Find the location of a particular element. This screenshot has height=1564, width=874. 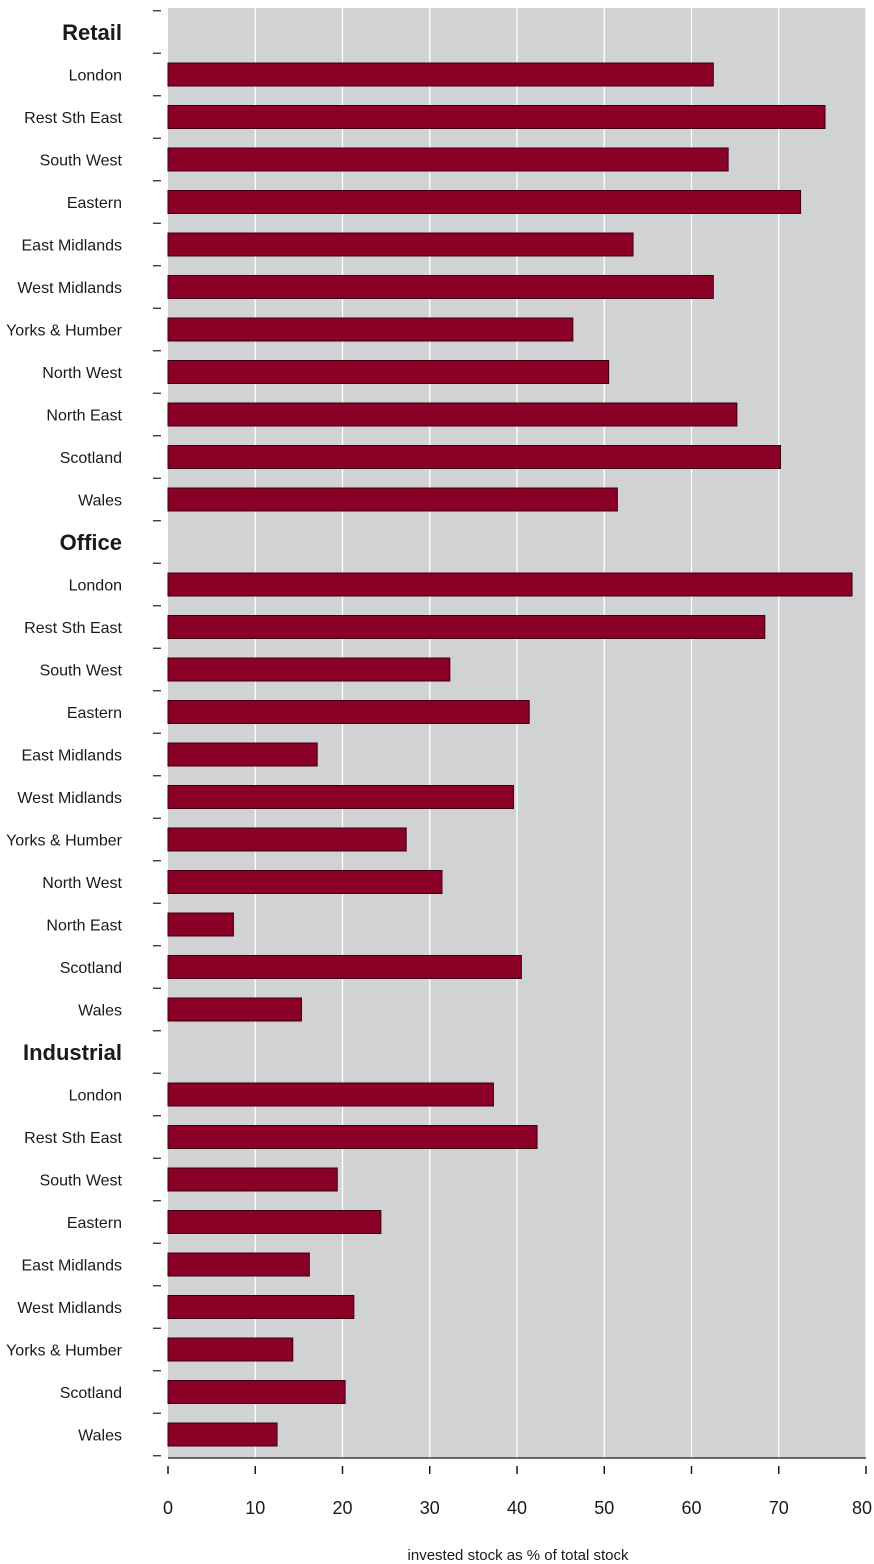

x-tick-label: 30 is located at coordinates (430, 1508).